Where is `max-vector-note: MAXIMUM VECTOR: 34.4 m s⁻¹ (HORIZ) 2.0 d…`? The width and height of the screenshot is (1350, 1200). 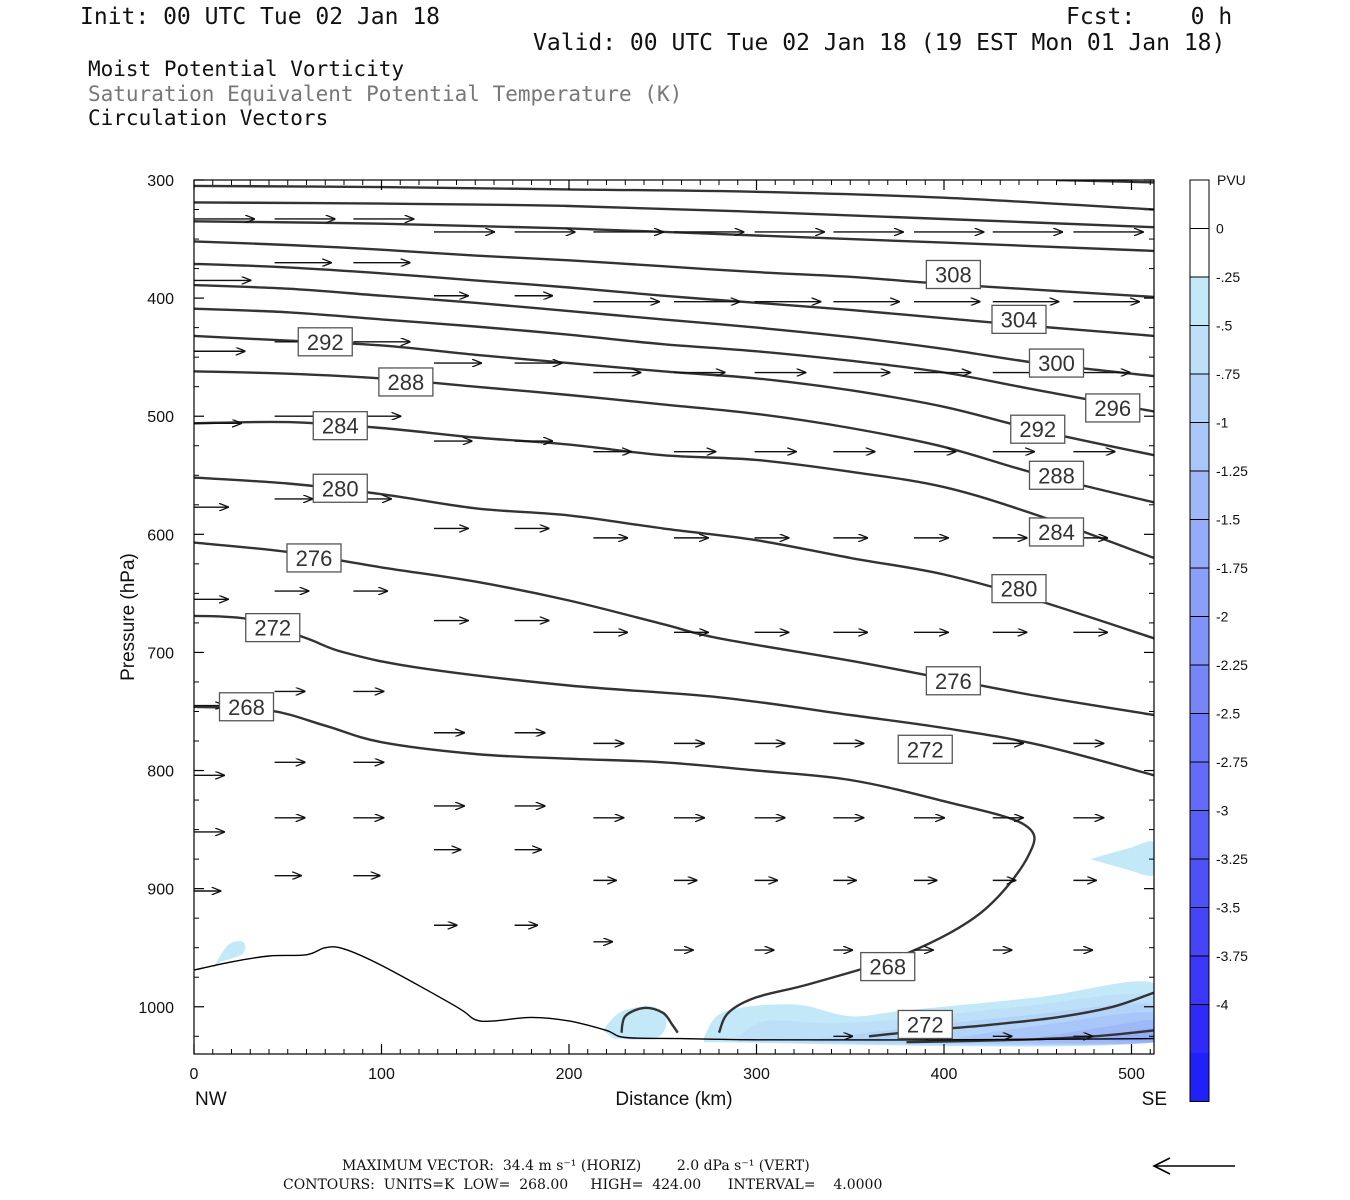
max-vector-note: MAXIMUM VECTOR: 34.4 m s⁻¹ (HORIZ) 2.0 d… is located at coordinates (576, 1166).